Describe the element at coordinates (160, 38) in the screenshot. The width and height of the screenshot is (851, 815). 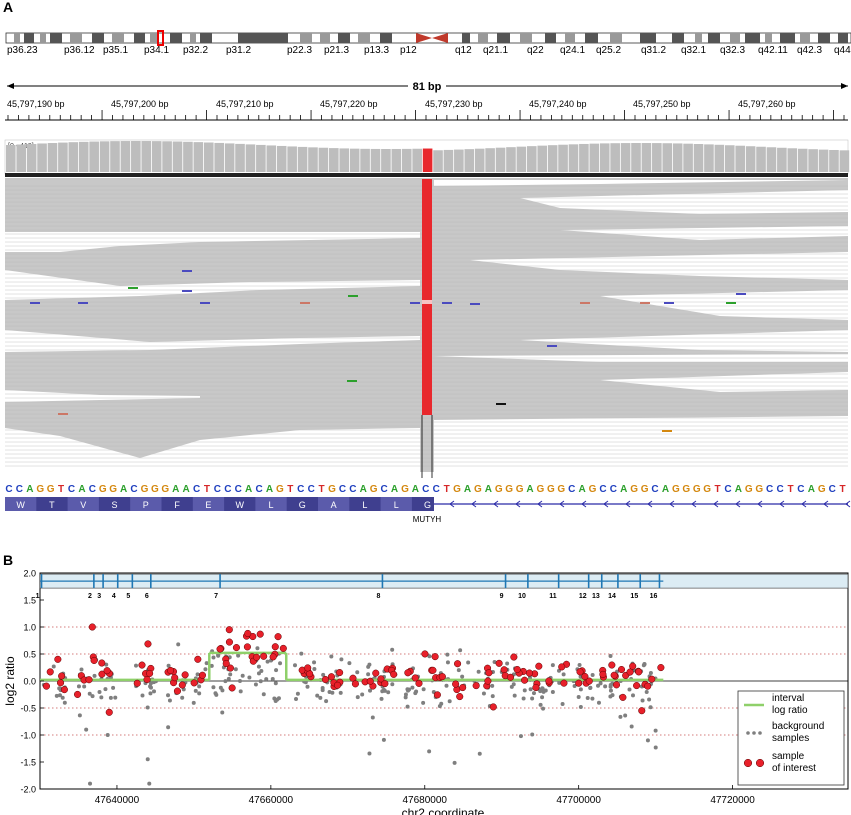
I see `current-region-marker` at that location.